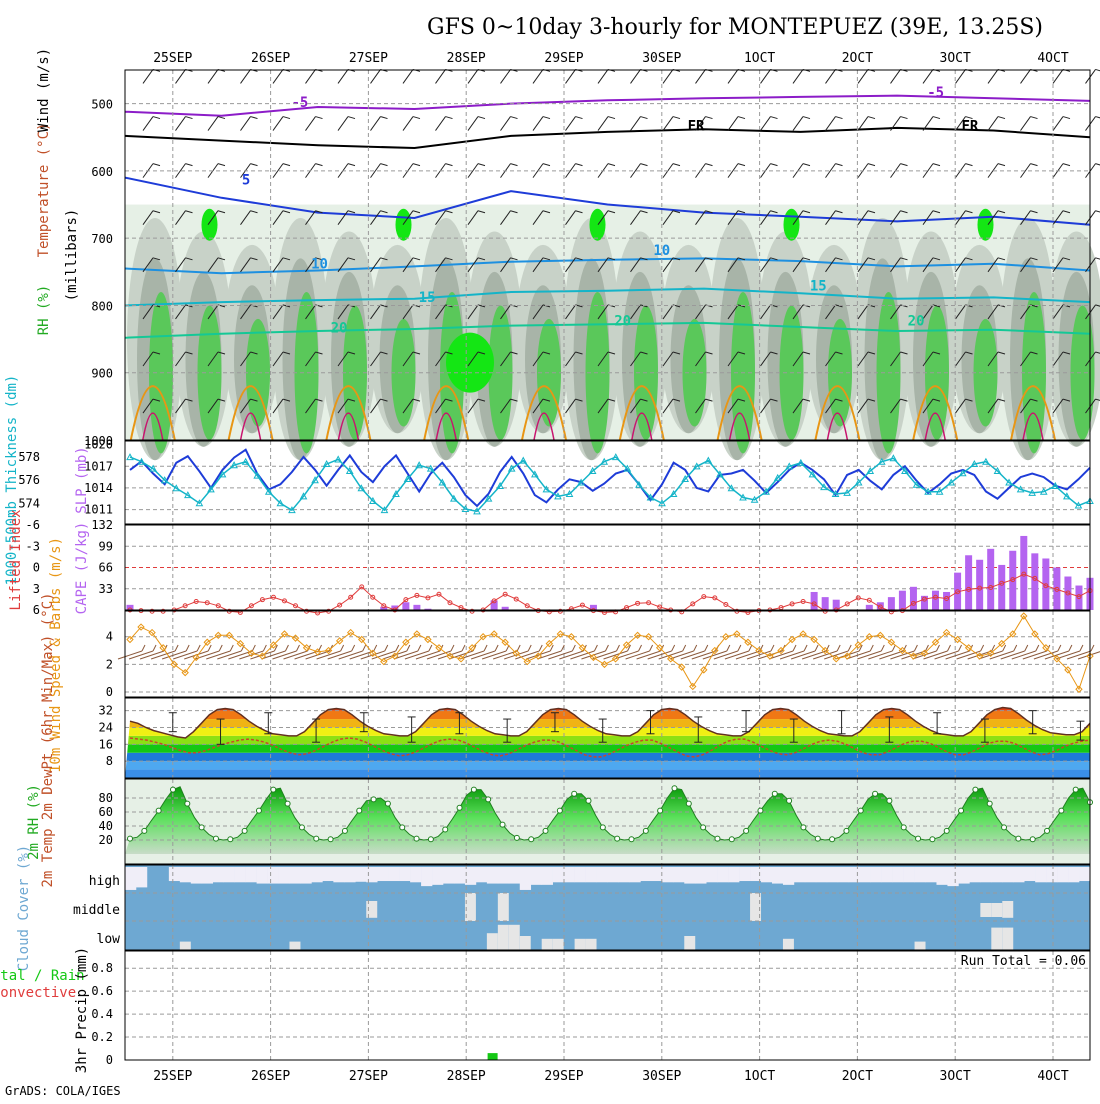 This screenshot has height=1104, width=1100. I want to click on date-label-bottom: 1OCT, so click(759, 1076).